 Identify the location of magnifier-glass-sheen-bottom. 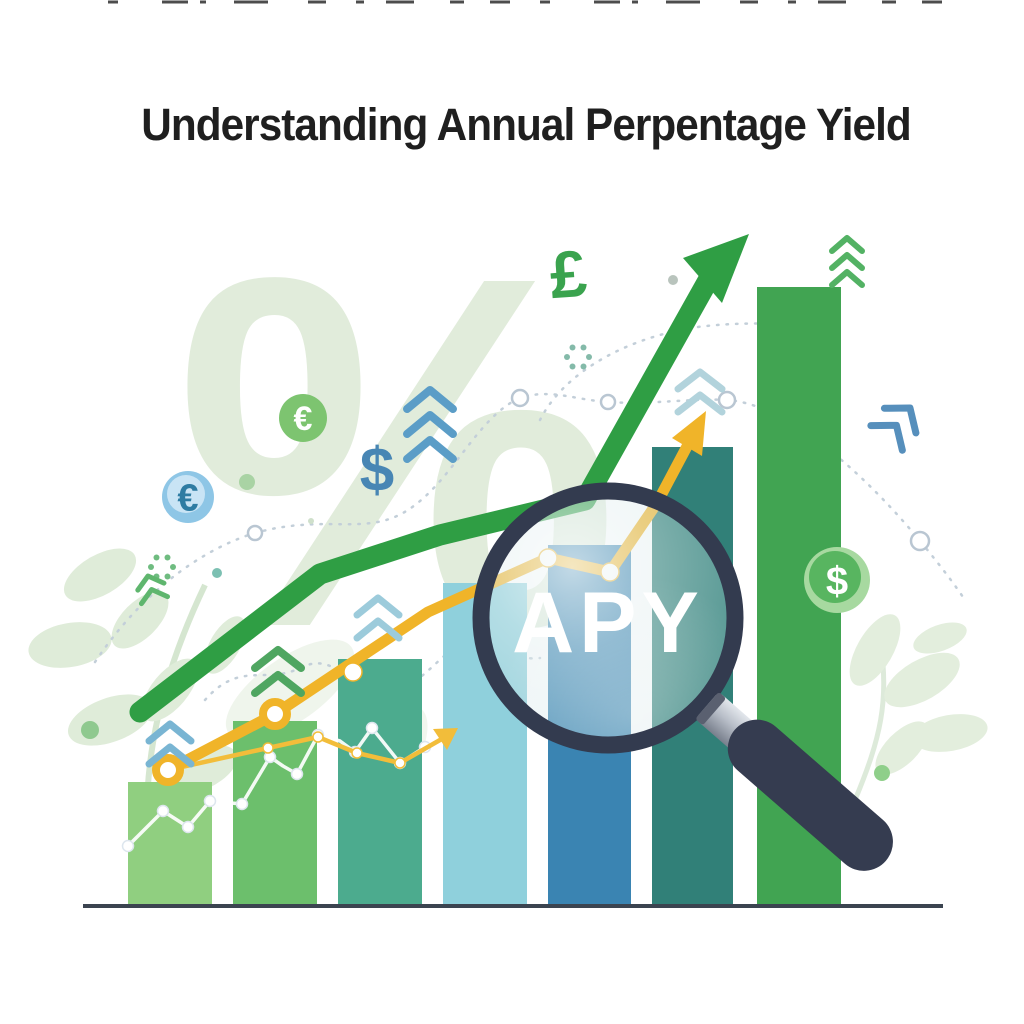
(608, 618).